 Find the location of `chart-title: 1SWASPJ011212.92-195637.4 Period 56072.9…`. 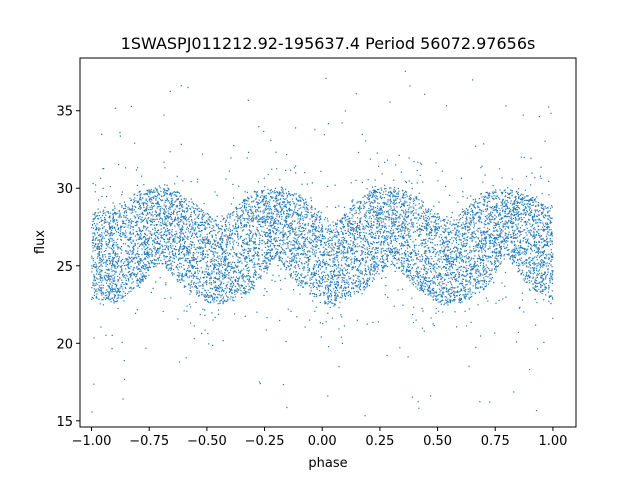

chart-title: 1SWASPJ011212.92-195637.4 Period 56072.9… is located at coordinates (328, 43).